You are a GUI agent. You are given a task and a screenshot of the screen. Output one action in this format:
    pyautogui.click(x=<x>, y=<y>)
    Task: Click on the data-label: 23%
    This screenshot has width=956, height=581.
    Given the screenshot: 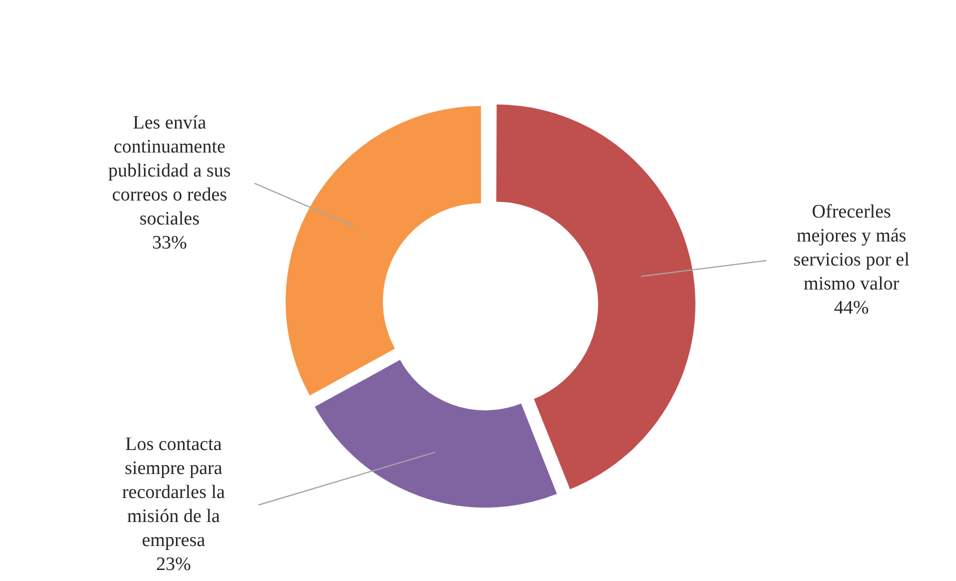 What is the action you would take?
    pyautogui.click(x=174, y=564)
    